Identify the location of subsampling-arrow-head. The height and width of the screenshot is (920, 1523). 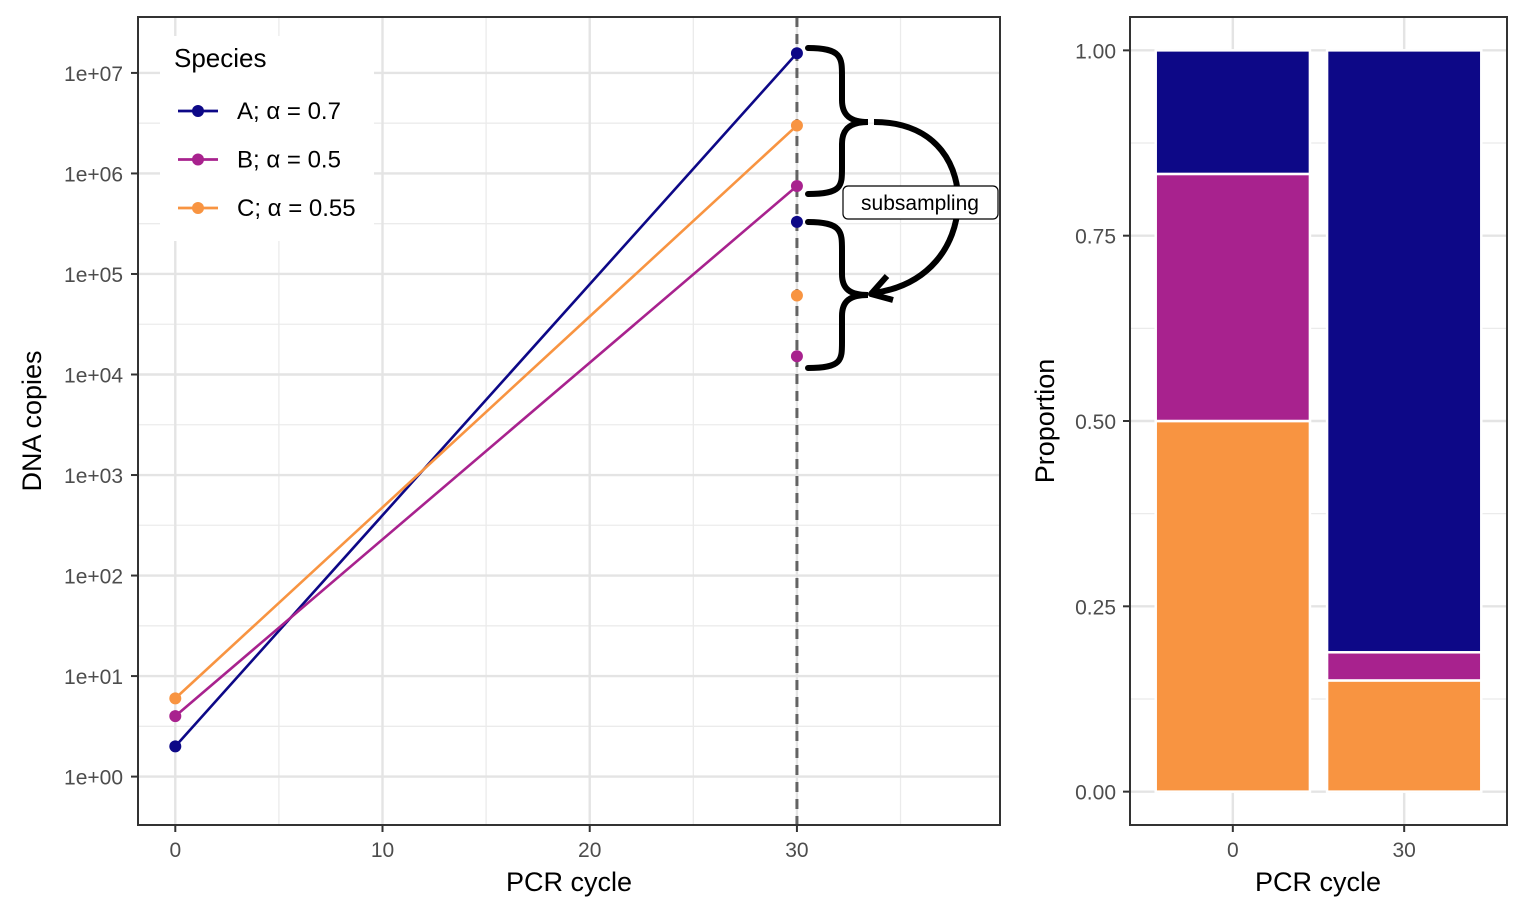
(881, 288).